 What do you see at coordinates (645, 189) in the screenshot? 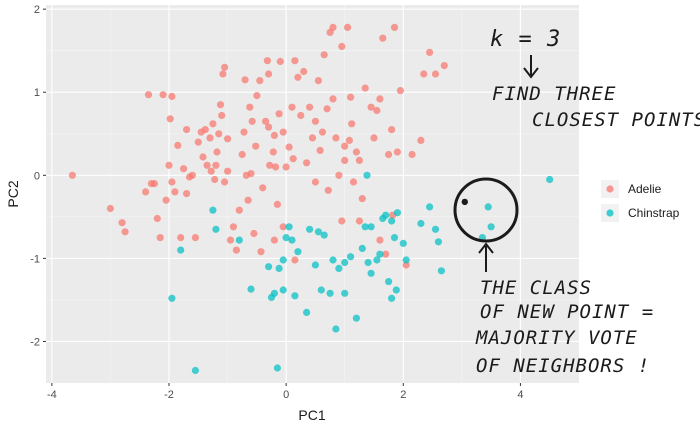
I see `legend-label-adelie: Adelie` at bounding box center [645, 189].